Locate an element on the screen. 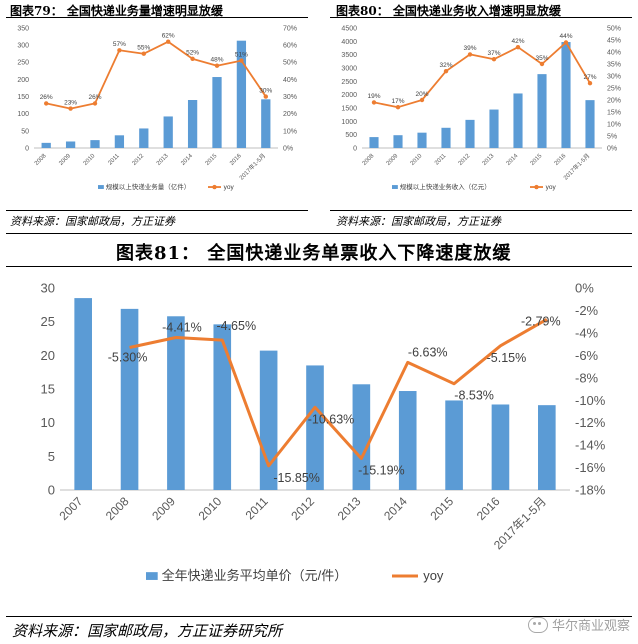 This screenshot has height=644, width=638. left-tick-label: 4500 is located at coordinates (349, 28).